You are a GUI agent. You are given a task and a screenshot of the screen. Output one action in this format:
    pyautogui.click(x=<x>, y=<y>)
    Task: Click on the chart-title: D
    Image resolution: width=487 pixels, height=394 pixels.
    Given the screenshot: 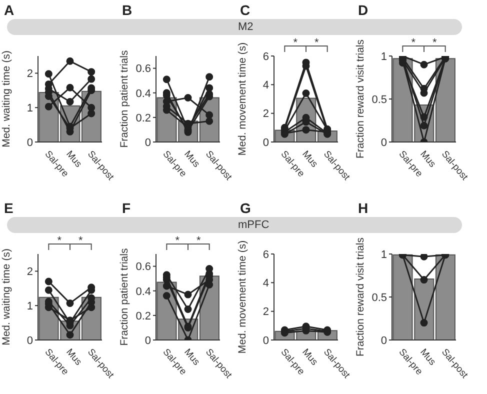 What is the action you would take?
    pyautogui.click(x=363, y=10)
    